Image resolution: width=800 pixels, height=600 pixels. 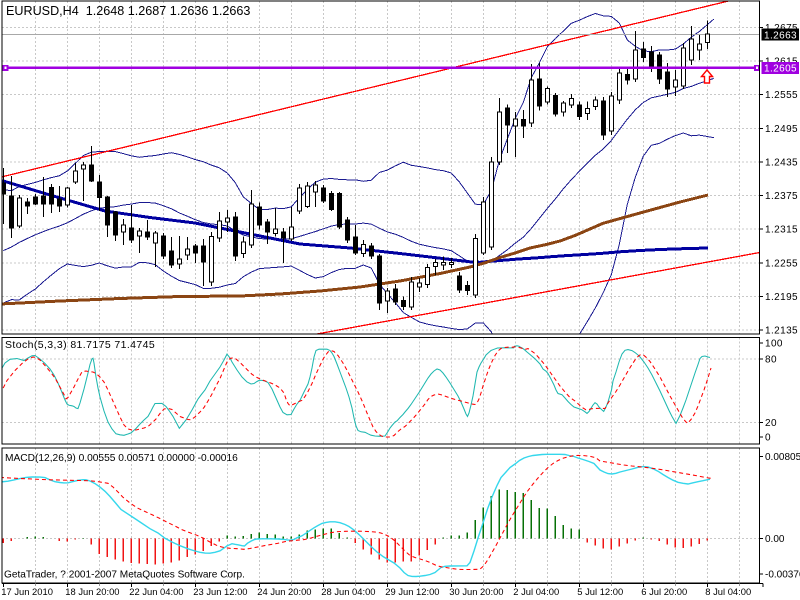 I want to click on svg-text: 22 Jun 04:00, so click(x=156, y=591).